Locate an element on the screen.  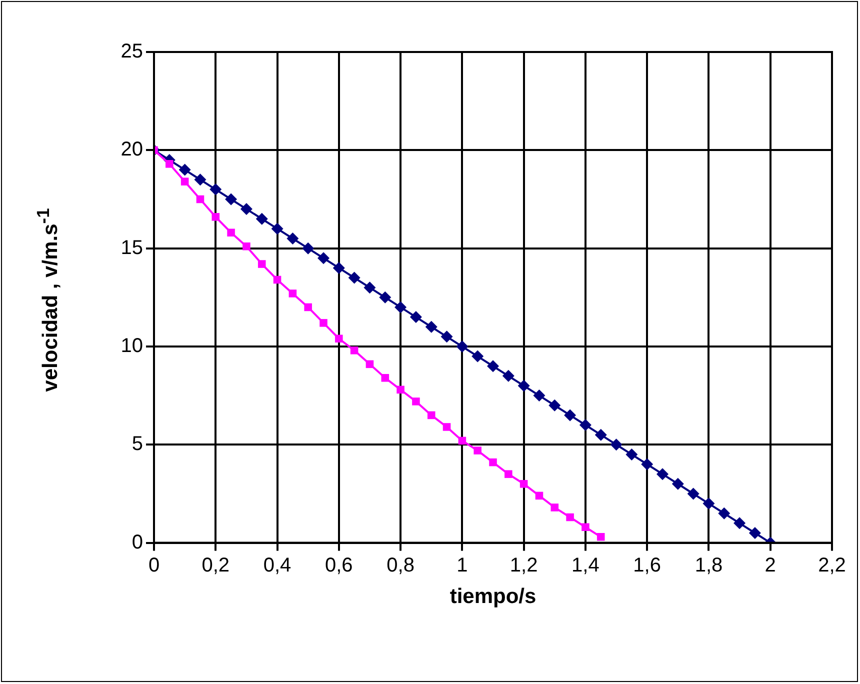
y-tick-label: 20 is located at coordinates (131, 149).